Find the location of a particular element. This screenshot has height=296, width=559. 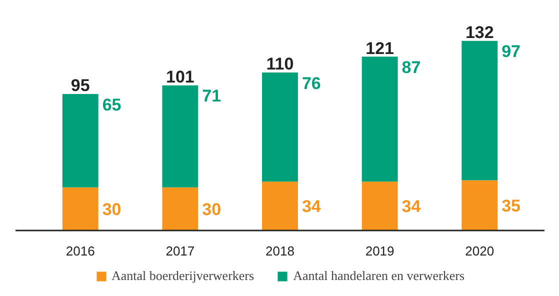

x-tick-label: 2019 is located at coordinates (379, 251).